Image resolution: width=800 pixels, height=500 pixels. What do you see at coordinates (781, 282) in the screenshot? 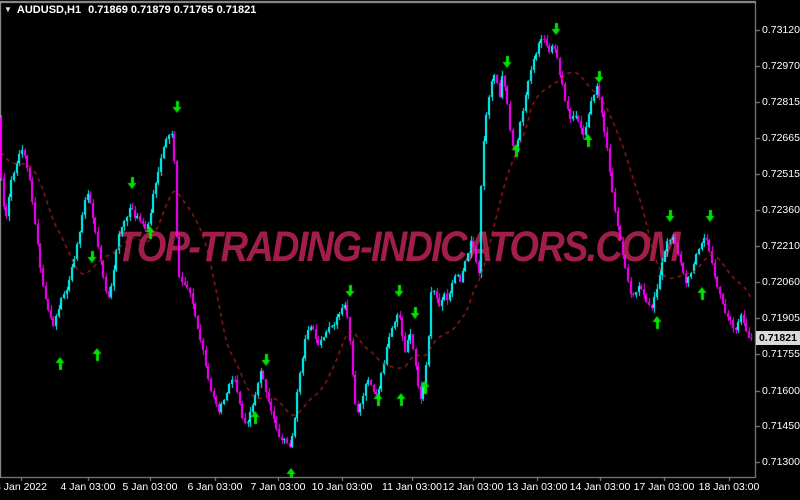
I see `price-tick-label: 0.72060` at bounding box center [781, 282].